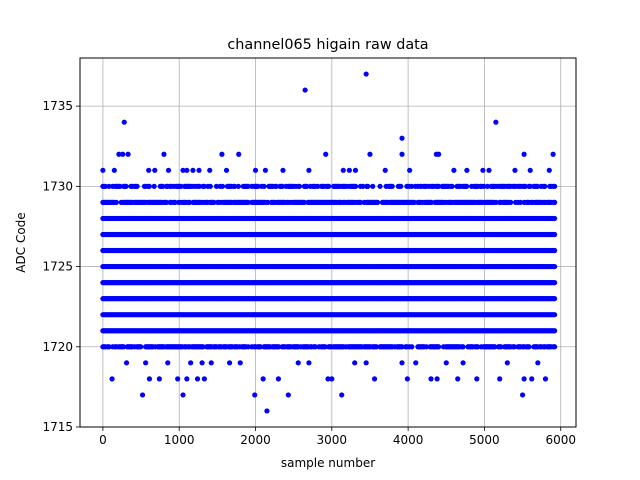 This screenshot has width=640, height=480. What do you see at coordinates (408, 440) in the screenshot?
I see `x-tick-label: 4000` at bounding box center [408, 440].